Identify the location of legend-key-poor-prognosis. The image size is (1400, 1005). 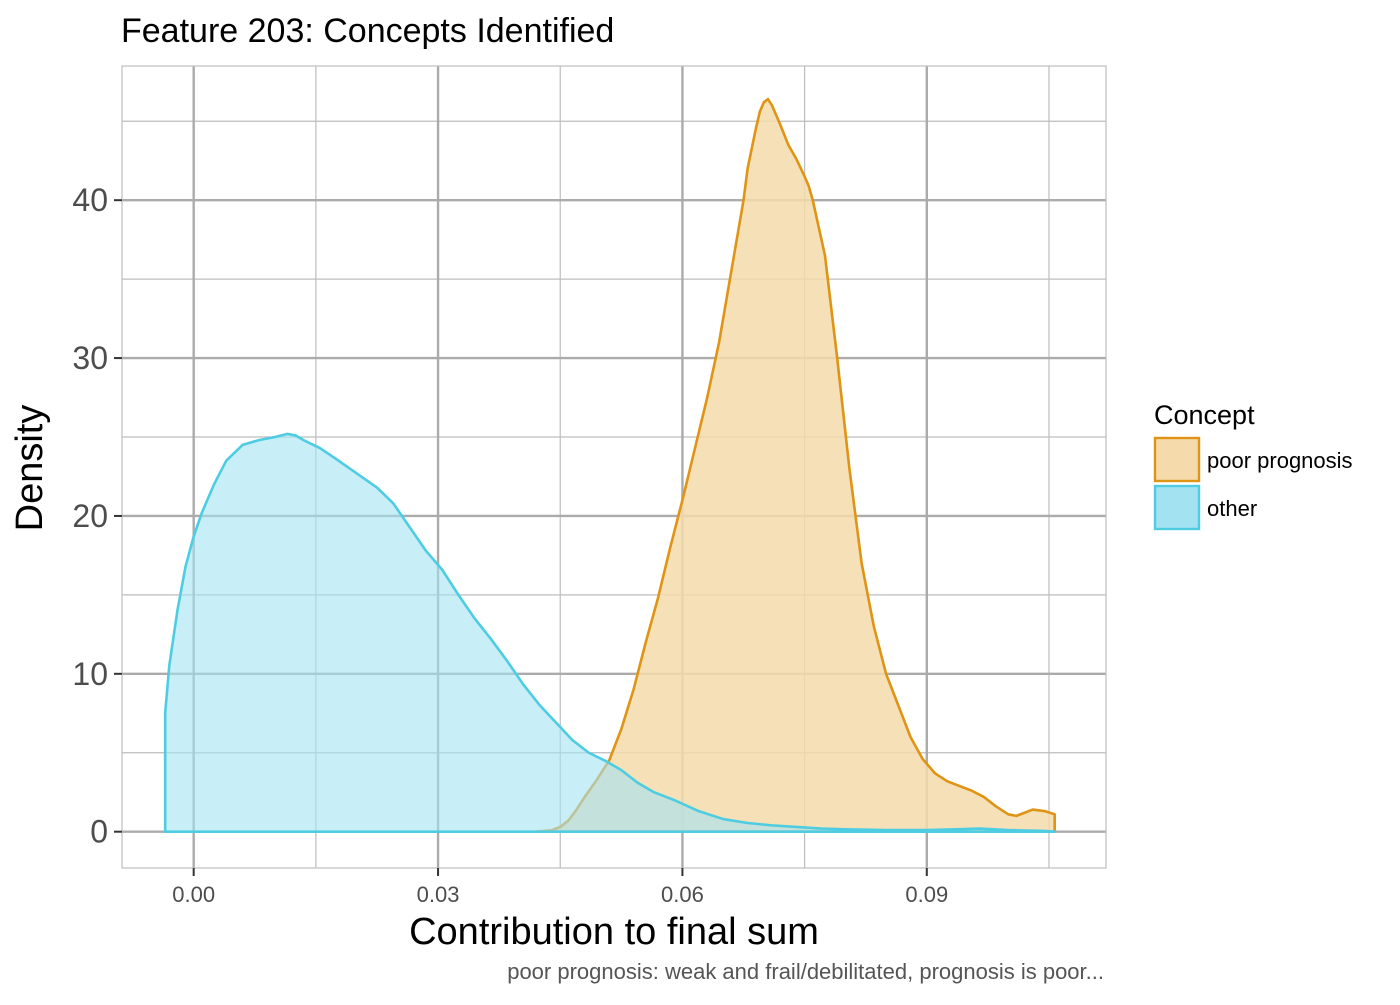
(1177, 459).